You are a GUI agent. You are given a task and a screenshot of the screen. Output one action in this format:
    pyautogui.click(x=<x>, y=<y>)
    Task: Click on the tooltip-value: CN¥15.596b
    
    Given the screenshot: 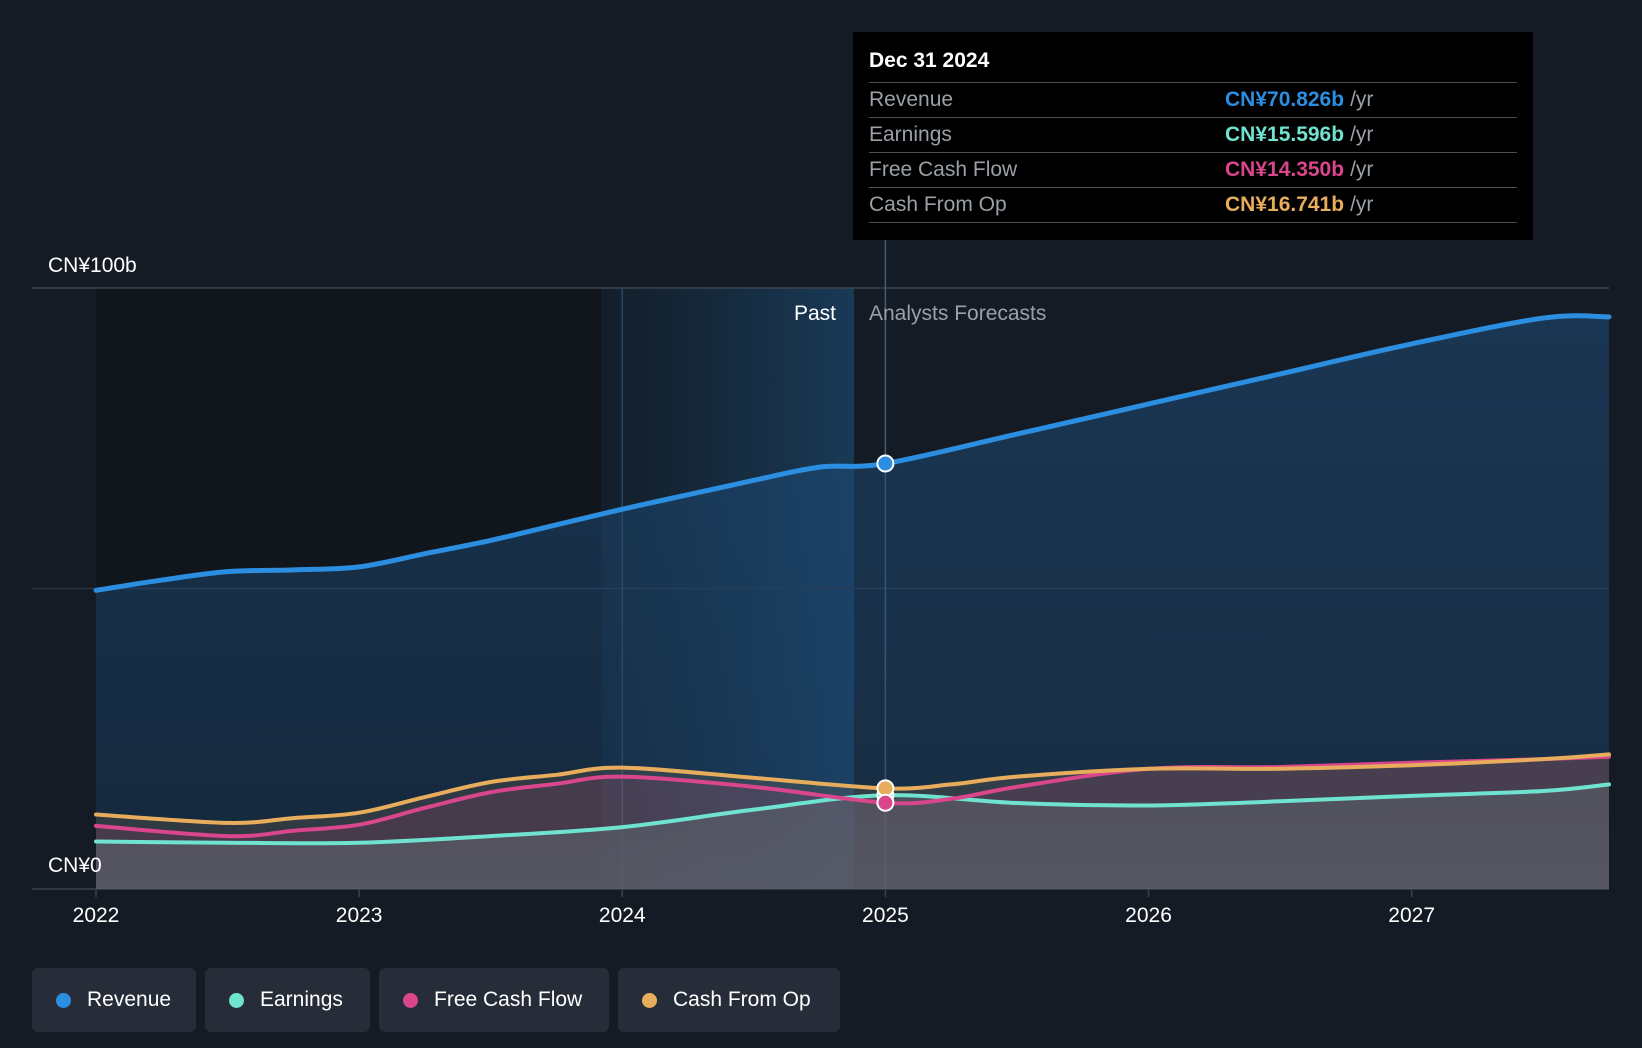 What is the action you would take?
    pyautogui.click(x=1285, y=134)
    